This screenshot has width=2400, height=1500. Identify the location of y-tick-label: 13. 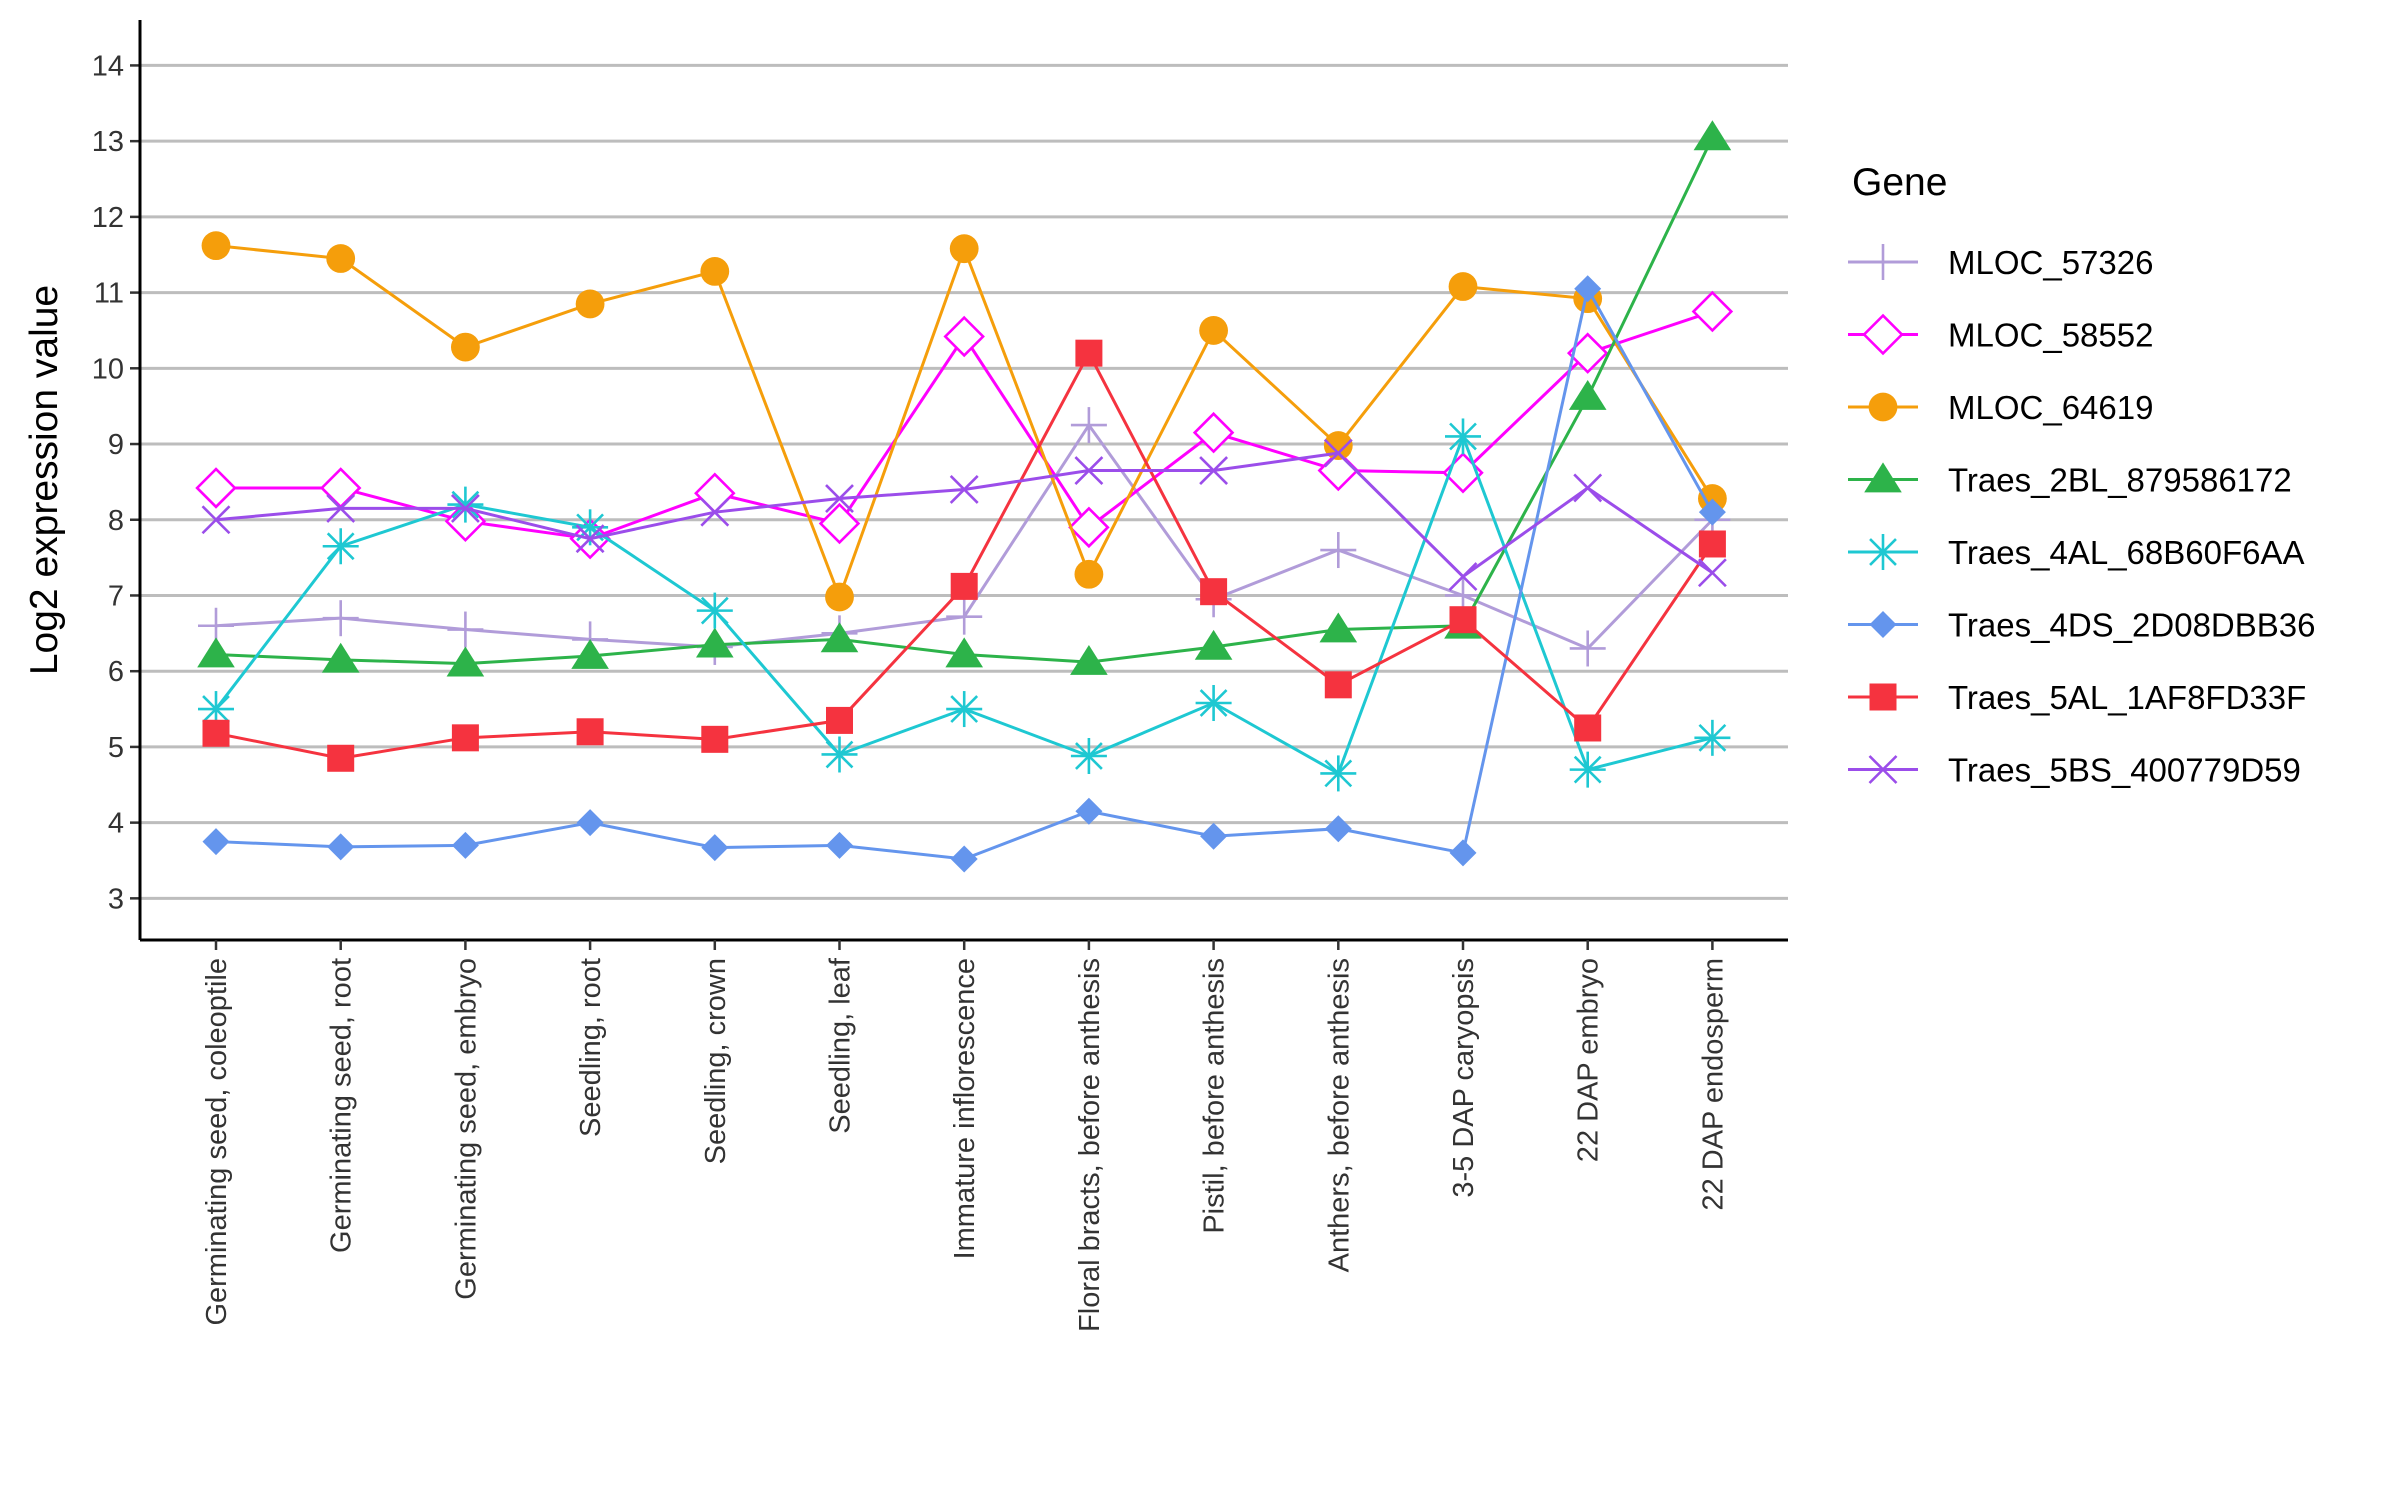
(108, 142).